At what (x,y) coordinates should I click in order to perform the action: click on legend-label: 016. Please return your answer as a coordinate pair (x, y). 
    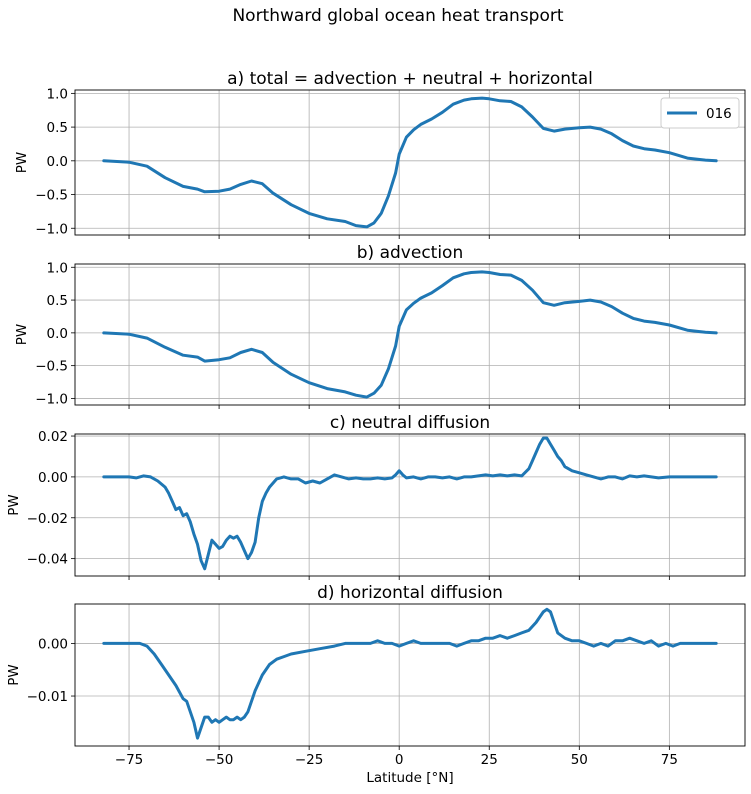
    Looking at the image, I should click on (719, 114).